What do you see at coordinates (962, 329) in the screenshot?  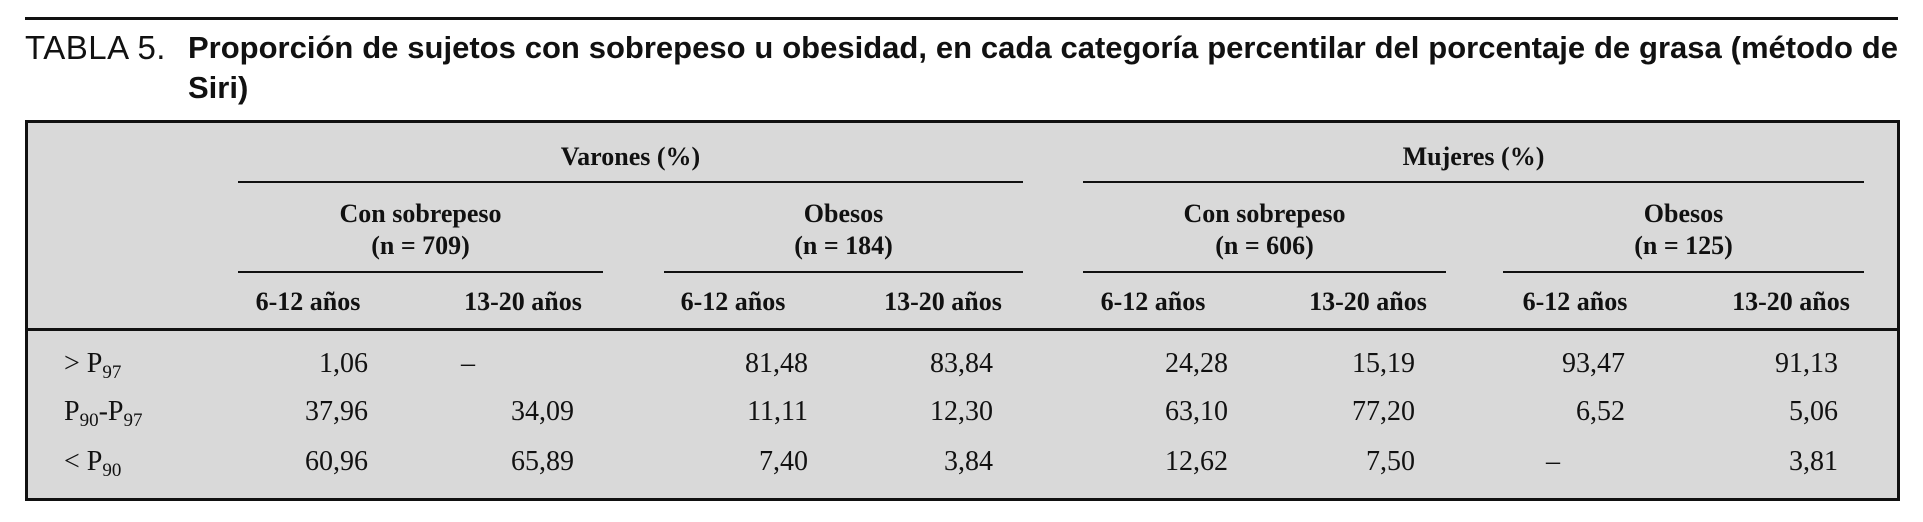 I see `header-bottom-rule` at bounding box center [962, 329].